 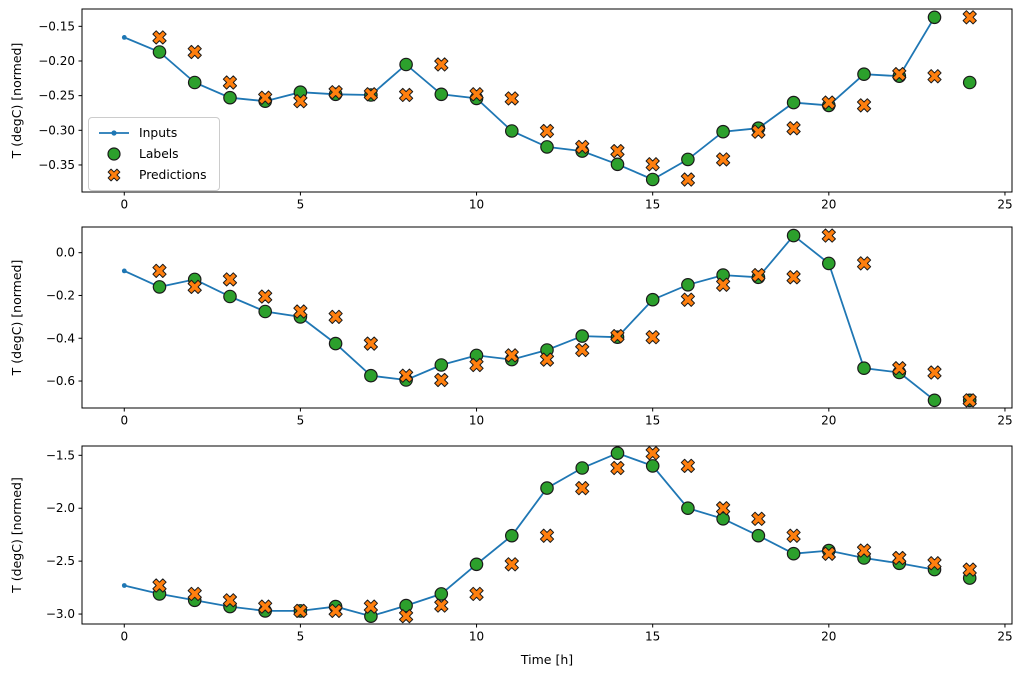 I want to click on legend-item-labels: Labels, so click(x=151, y=154).